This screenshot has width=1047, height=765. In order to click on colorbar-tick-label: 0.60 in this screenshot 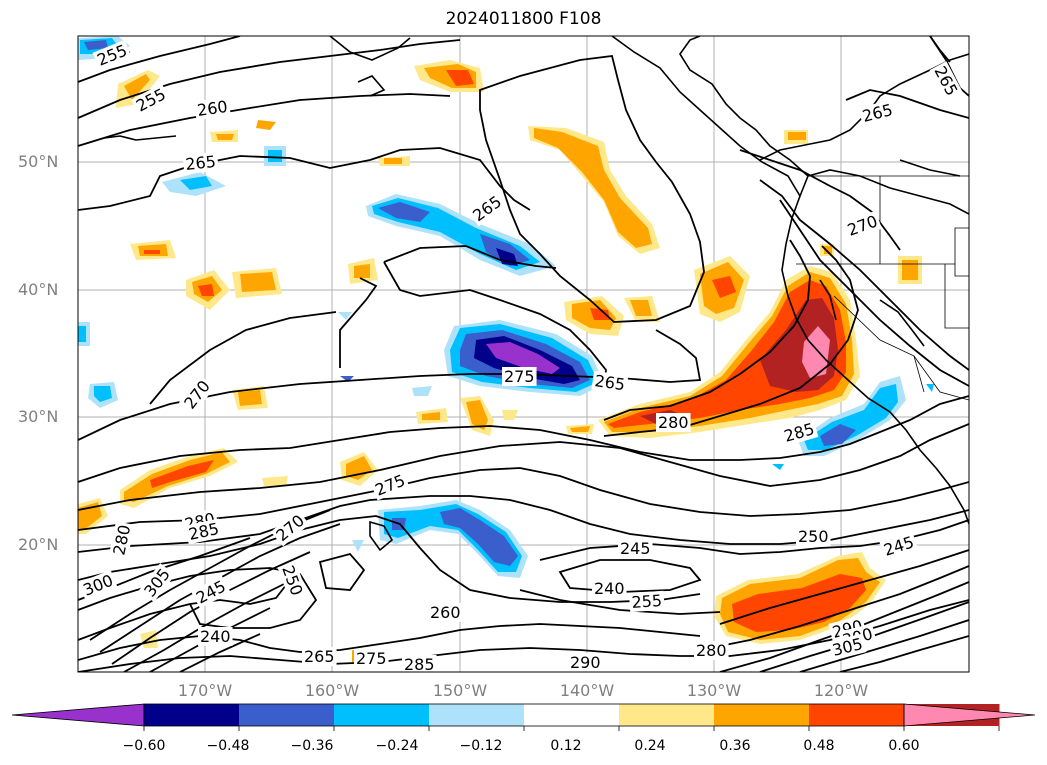, I will do `click(904, 746)`.